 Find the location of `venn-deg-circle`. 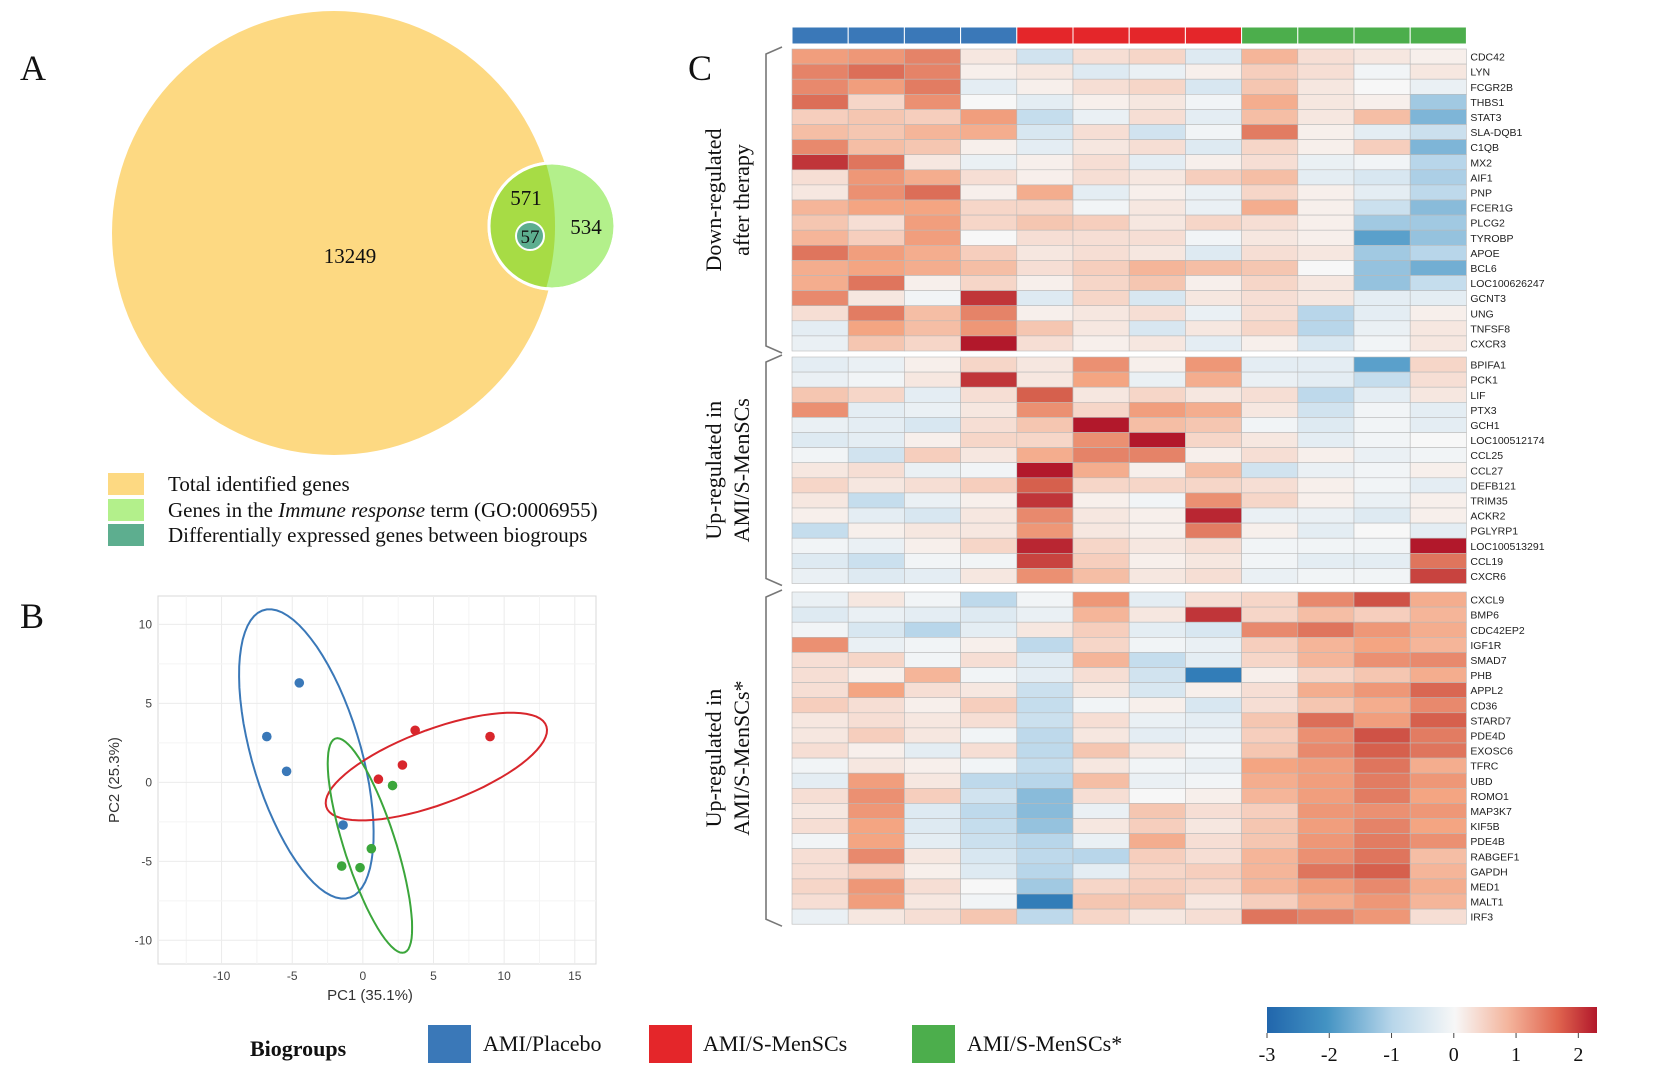

venn-deg-circle is located at coordinates (530, 236).